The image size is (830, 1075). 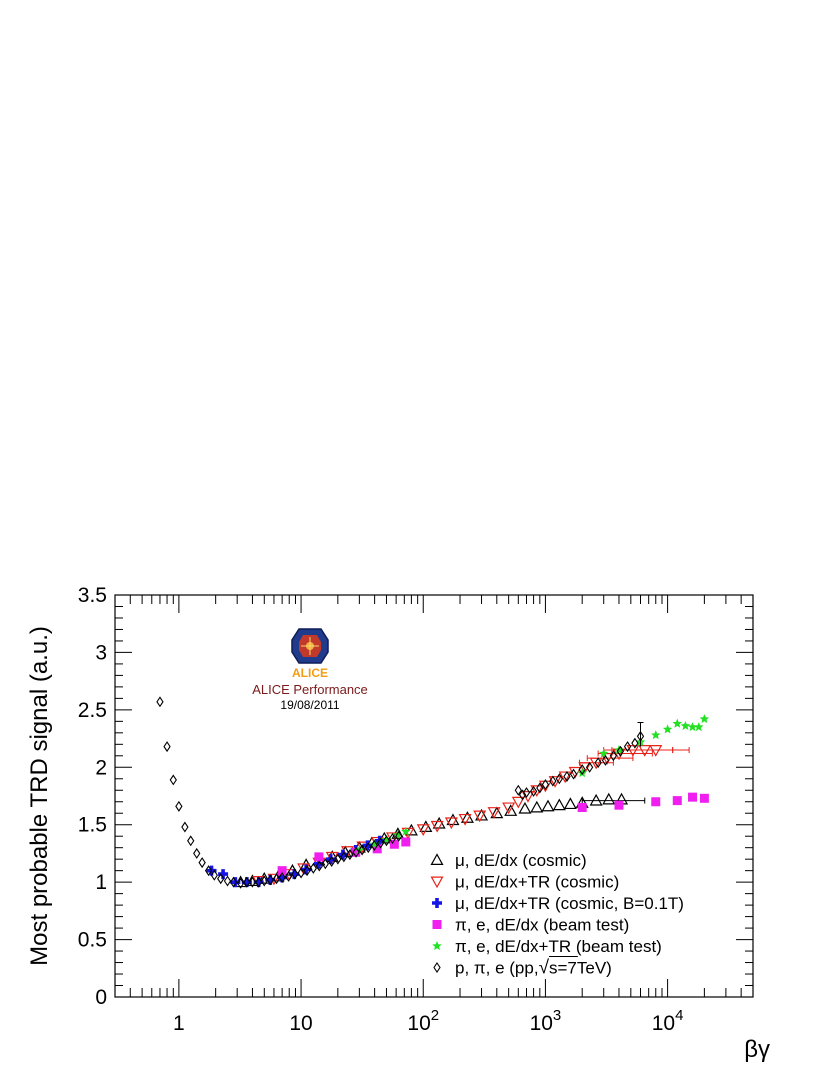 I want to click on legend-label: p, π, e (pp,√s=7TeV), so click(x=533, y=968).